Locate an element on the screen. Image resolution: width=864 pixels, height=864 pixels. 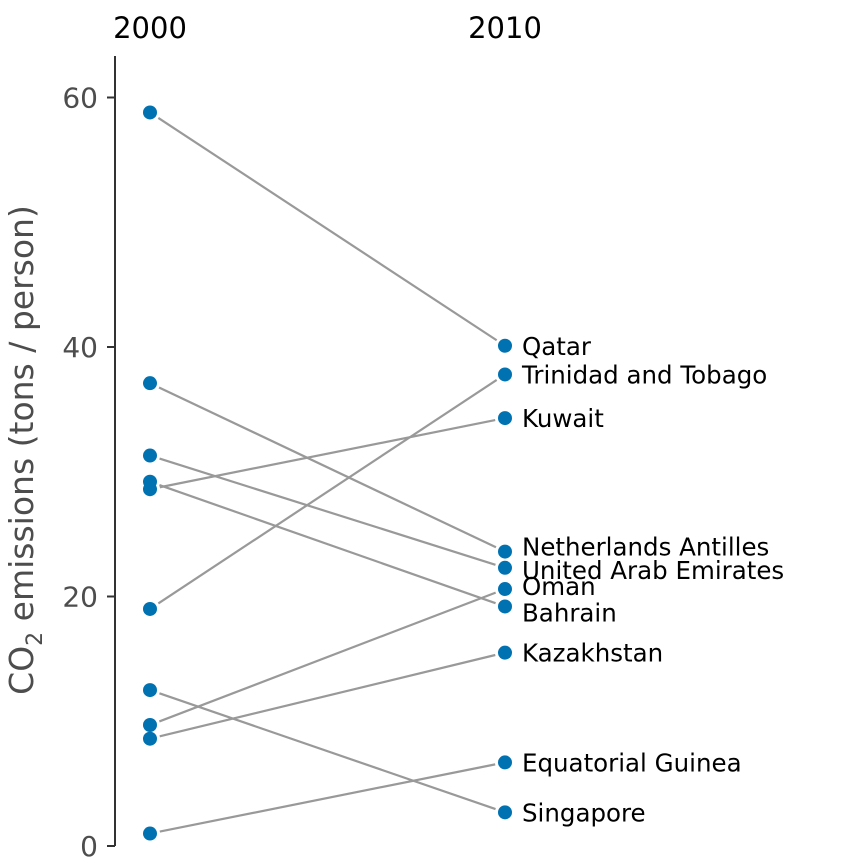
country-label: Netherlands Antilles is located at coordinates (645, 547).